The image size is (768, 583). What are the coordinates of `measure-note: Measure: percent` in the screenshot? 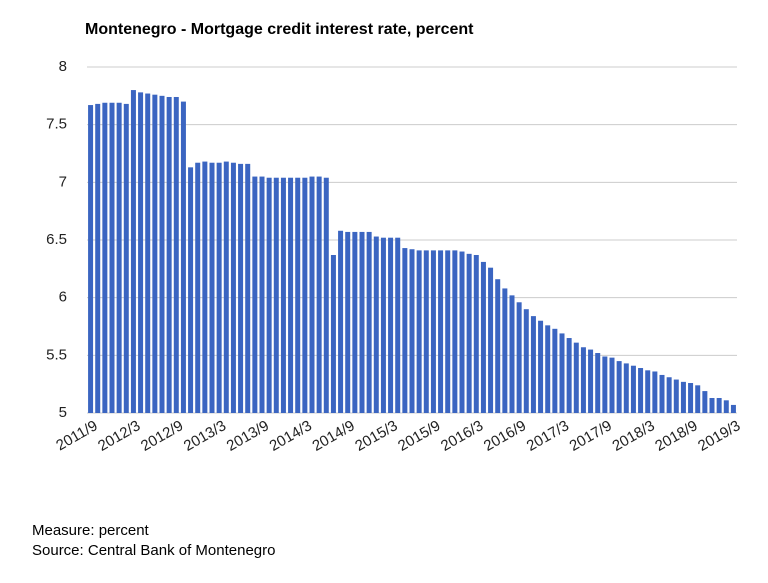 It's located at (91, 530).